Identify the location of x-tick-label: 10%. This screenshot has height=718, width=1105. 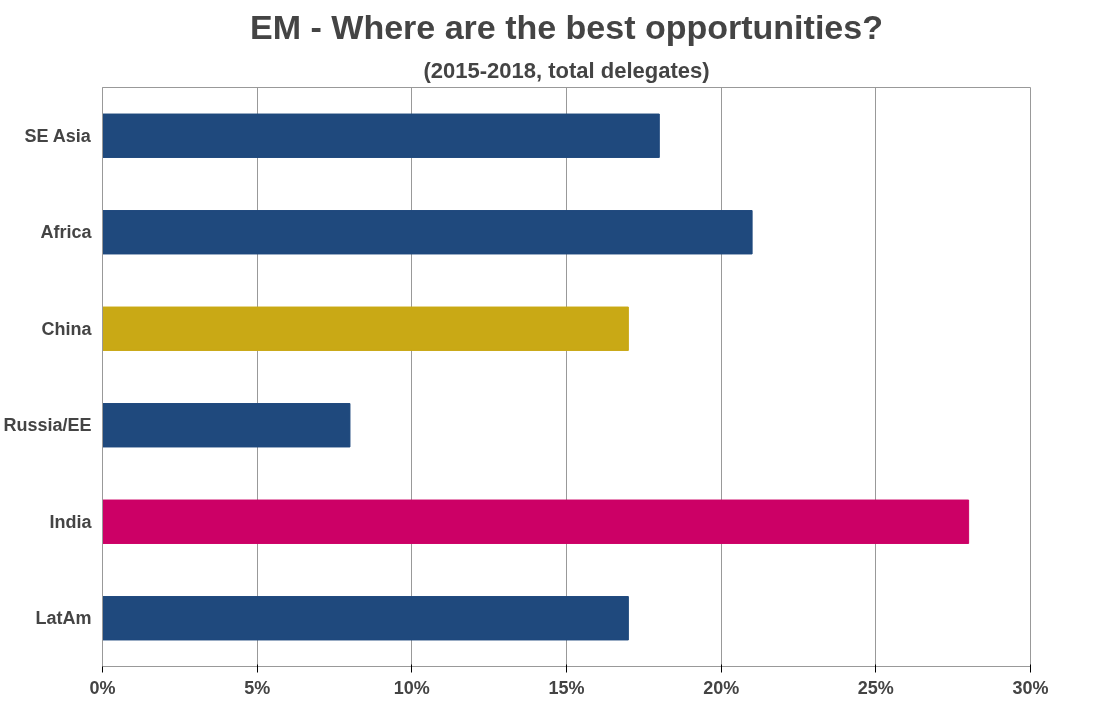
(411, 687).